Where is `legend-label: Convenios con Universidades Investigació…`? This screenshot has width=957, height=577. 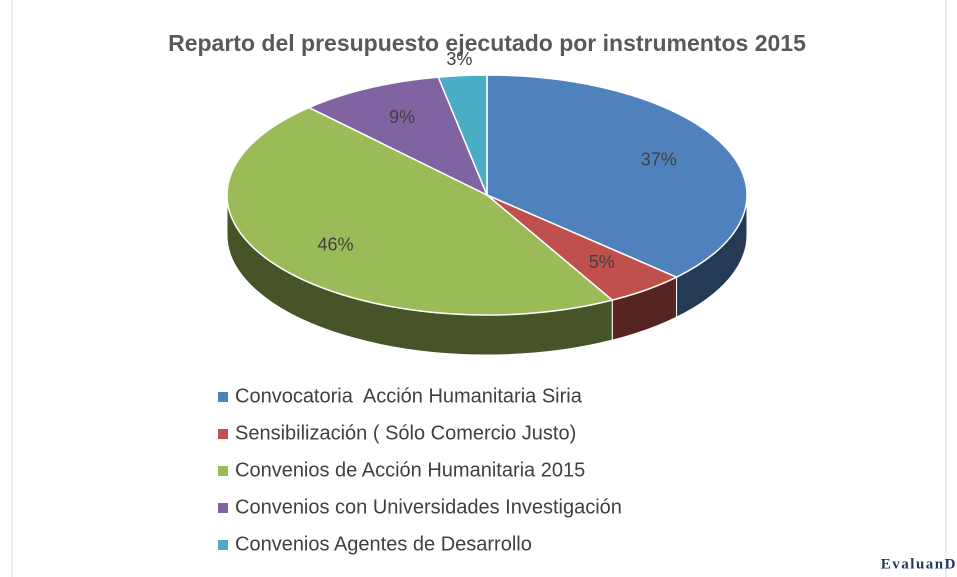 legend-label: Convenios con Universidades Investigació… is located at coordinates (428, 507).